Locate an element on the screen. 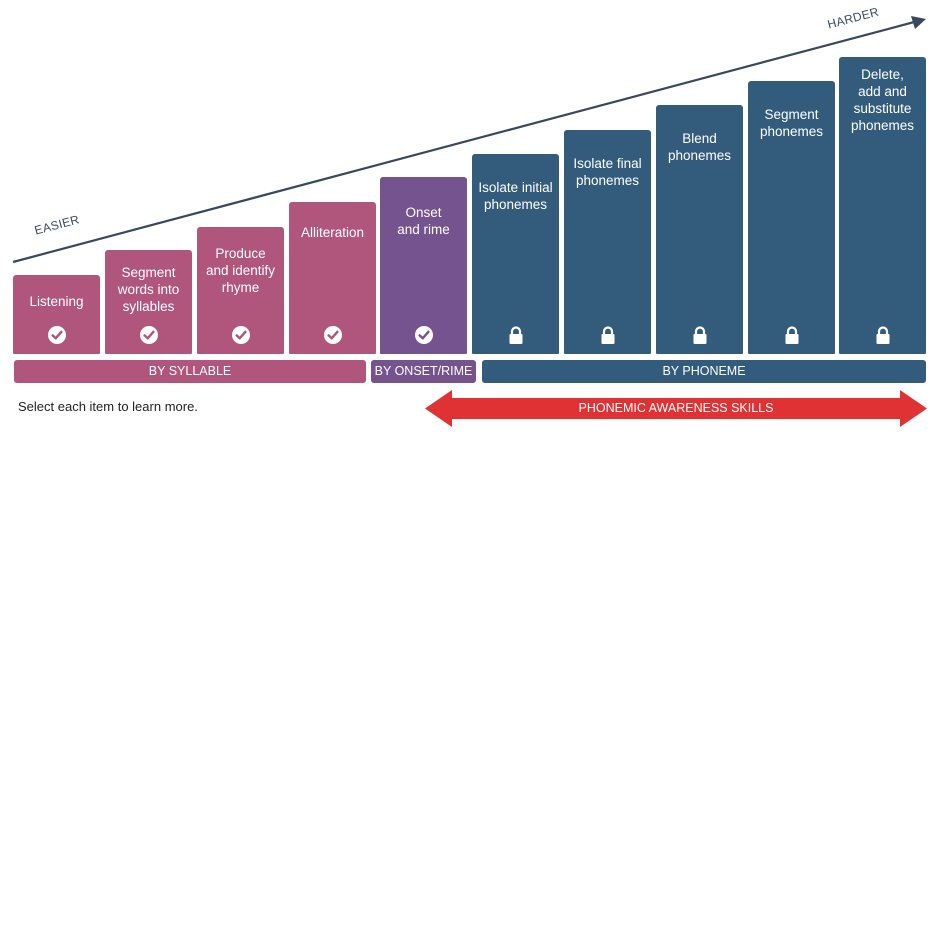 Image resolution: width=940 pixels, height=940 pixels. category-by-onset-rime: BY ONSET/RIME is located at coordinates (423, 371).